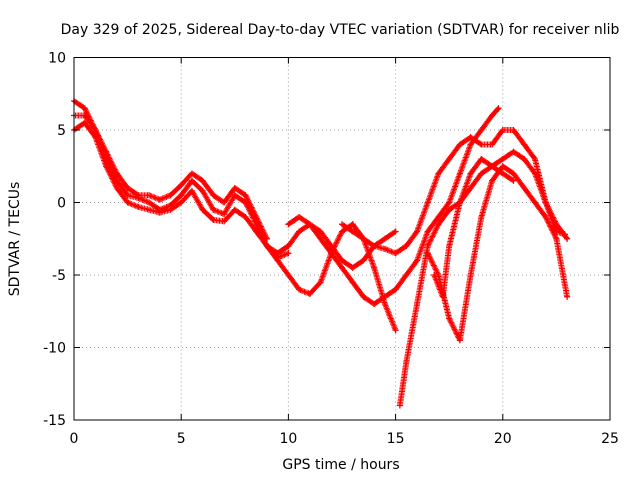 This screenshot has height=480, width=640. Describe the element at coordinates (57, 59) in the screenshot. I see `y-tick-label: 10` at that location.